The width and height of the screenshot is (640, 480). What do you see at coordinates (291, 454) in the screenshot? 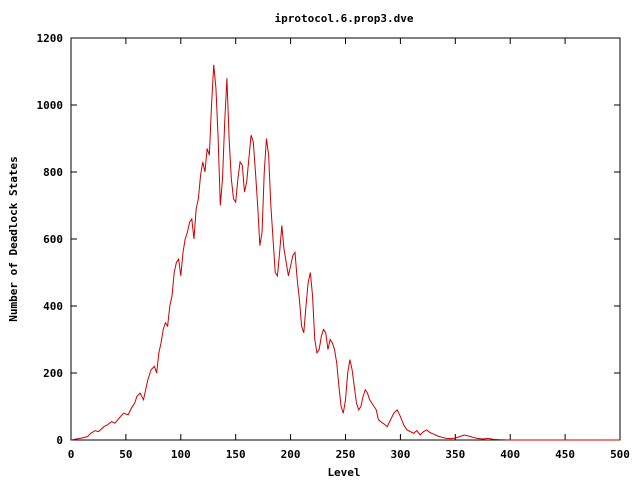
I see `x-tick-label: 200` at bounding box center [291, 454].